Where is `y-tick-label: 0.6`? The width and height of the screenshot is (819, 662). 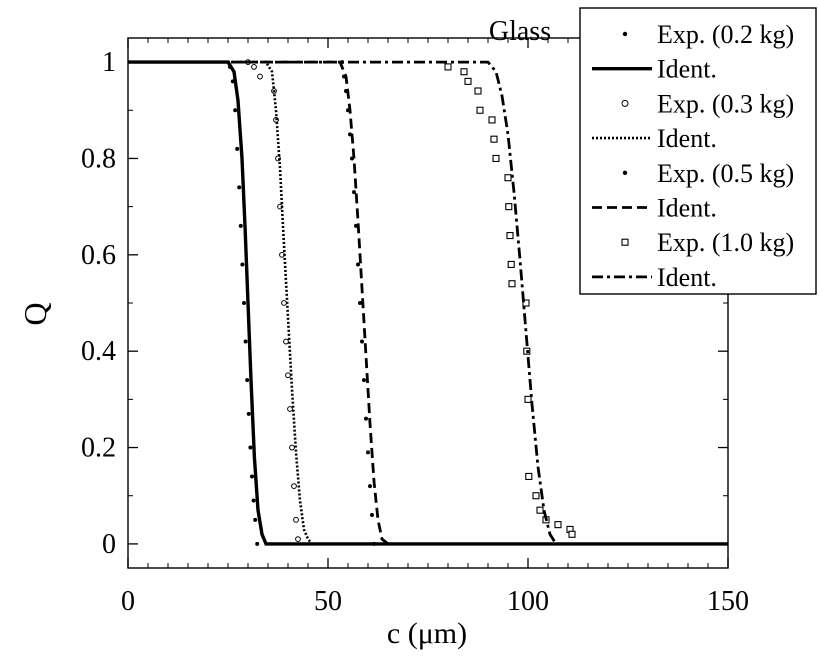
y-tick-label: 0.6 is located at coordinates (98, 255).